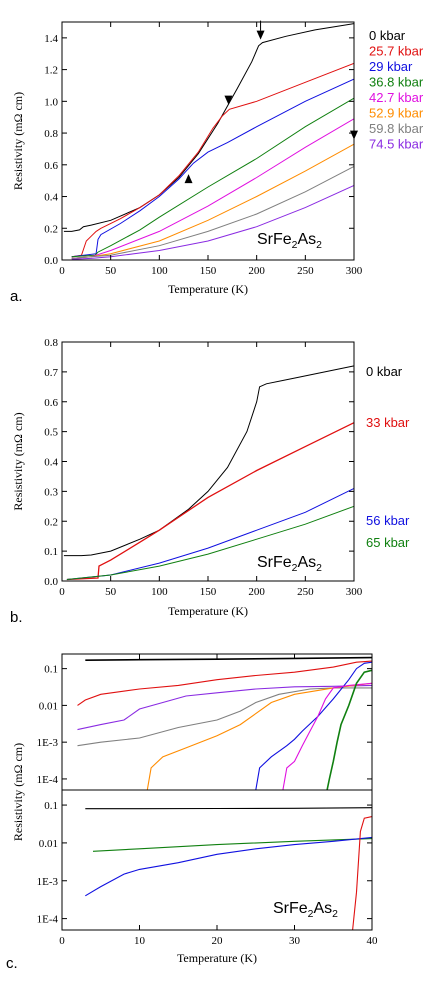 The height and width of the screenshot is (989, 436). What do you see at coordinates (396, 113) in the screenshot?
I see `panel-a-legend-5: 52.9 kbar` at bounding box center [396, 113].